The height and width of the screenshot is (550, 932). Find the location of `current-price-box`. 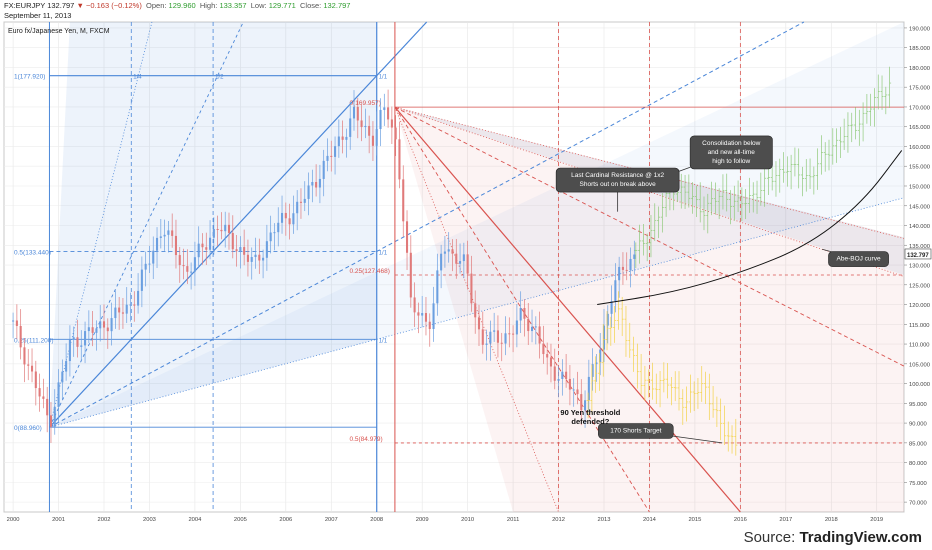

current-price-box is located at coordinates (918, 254).